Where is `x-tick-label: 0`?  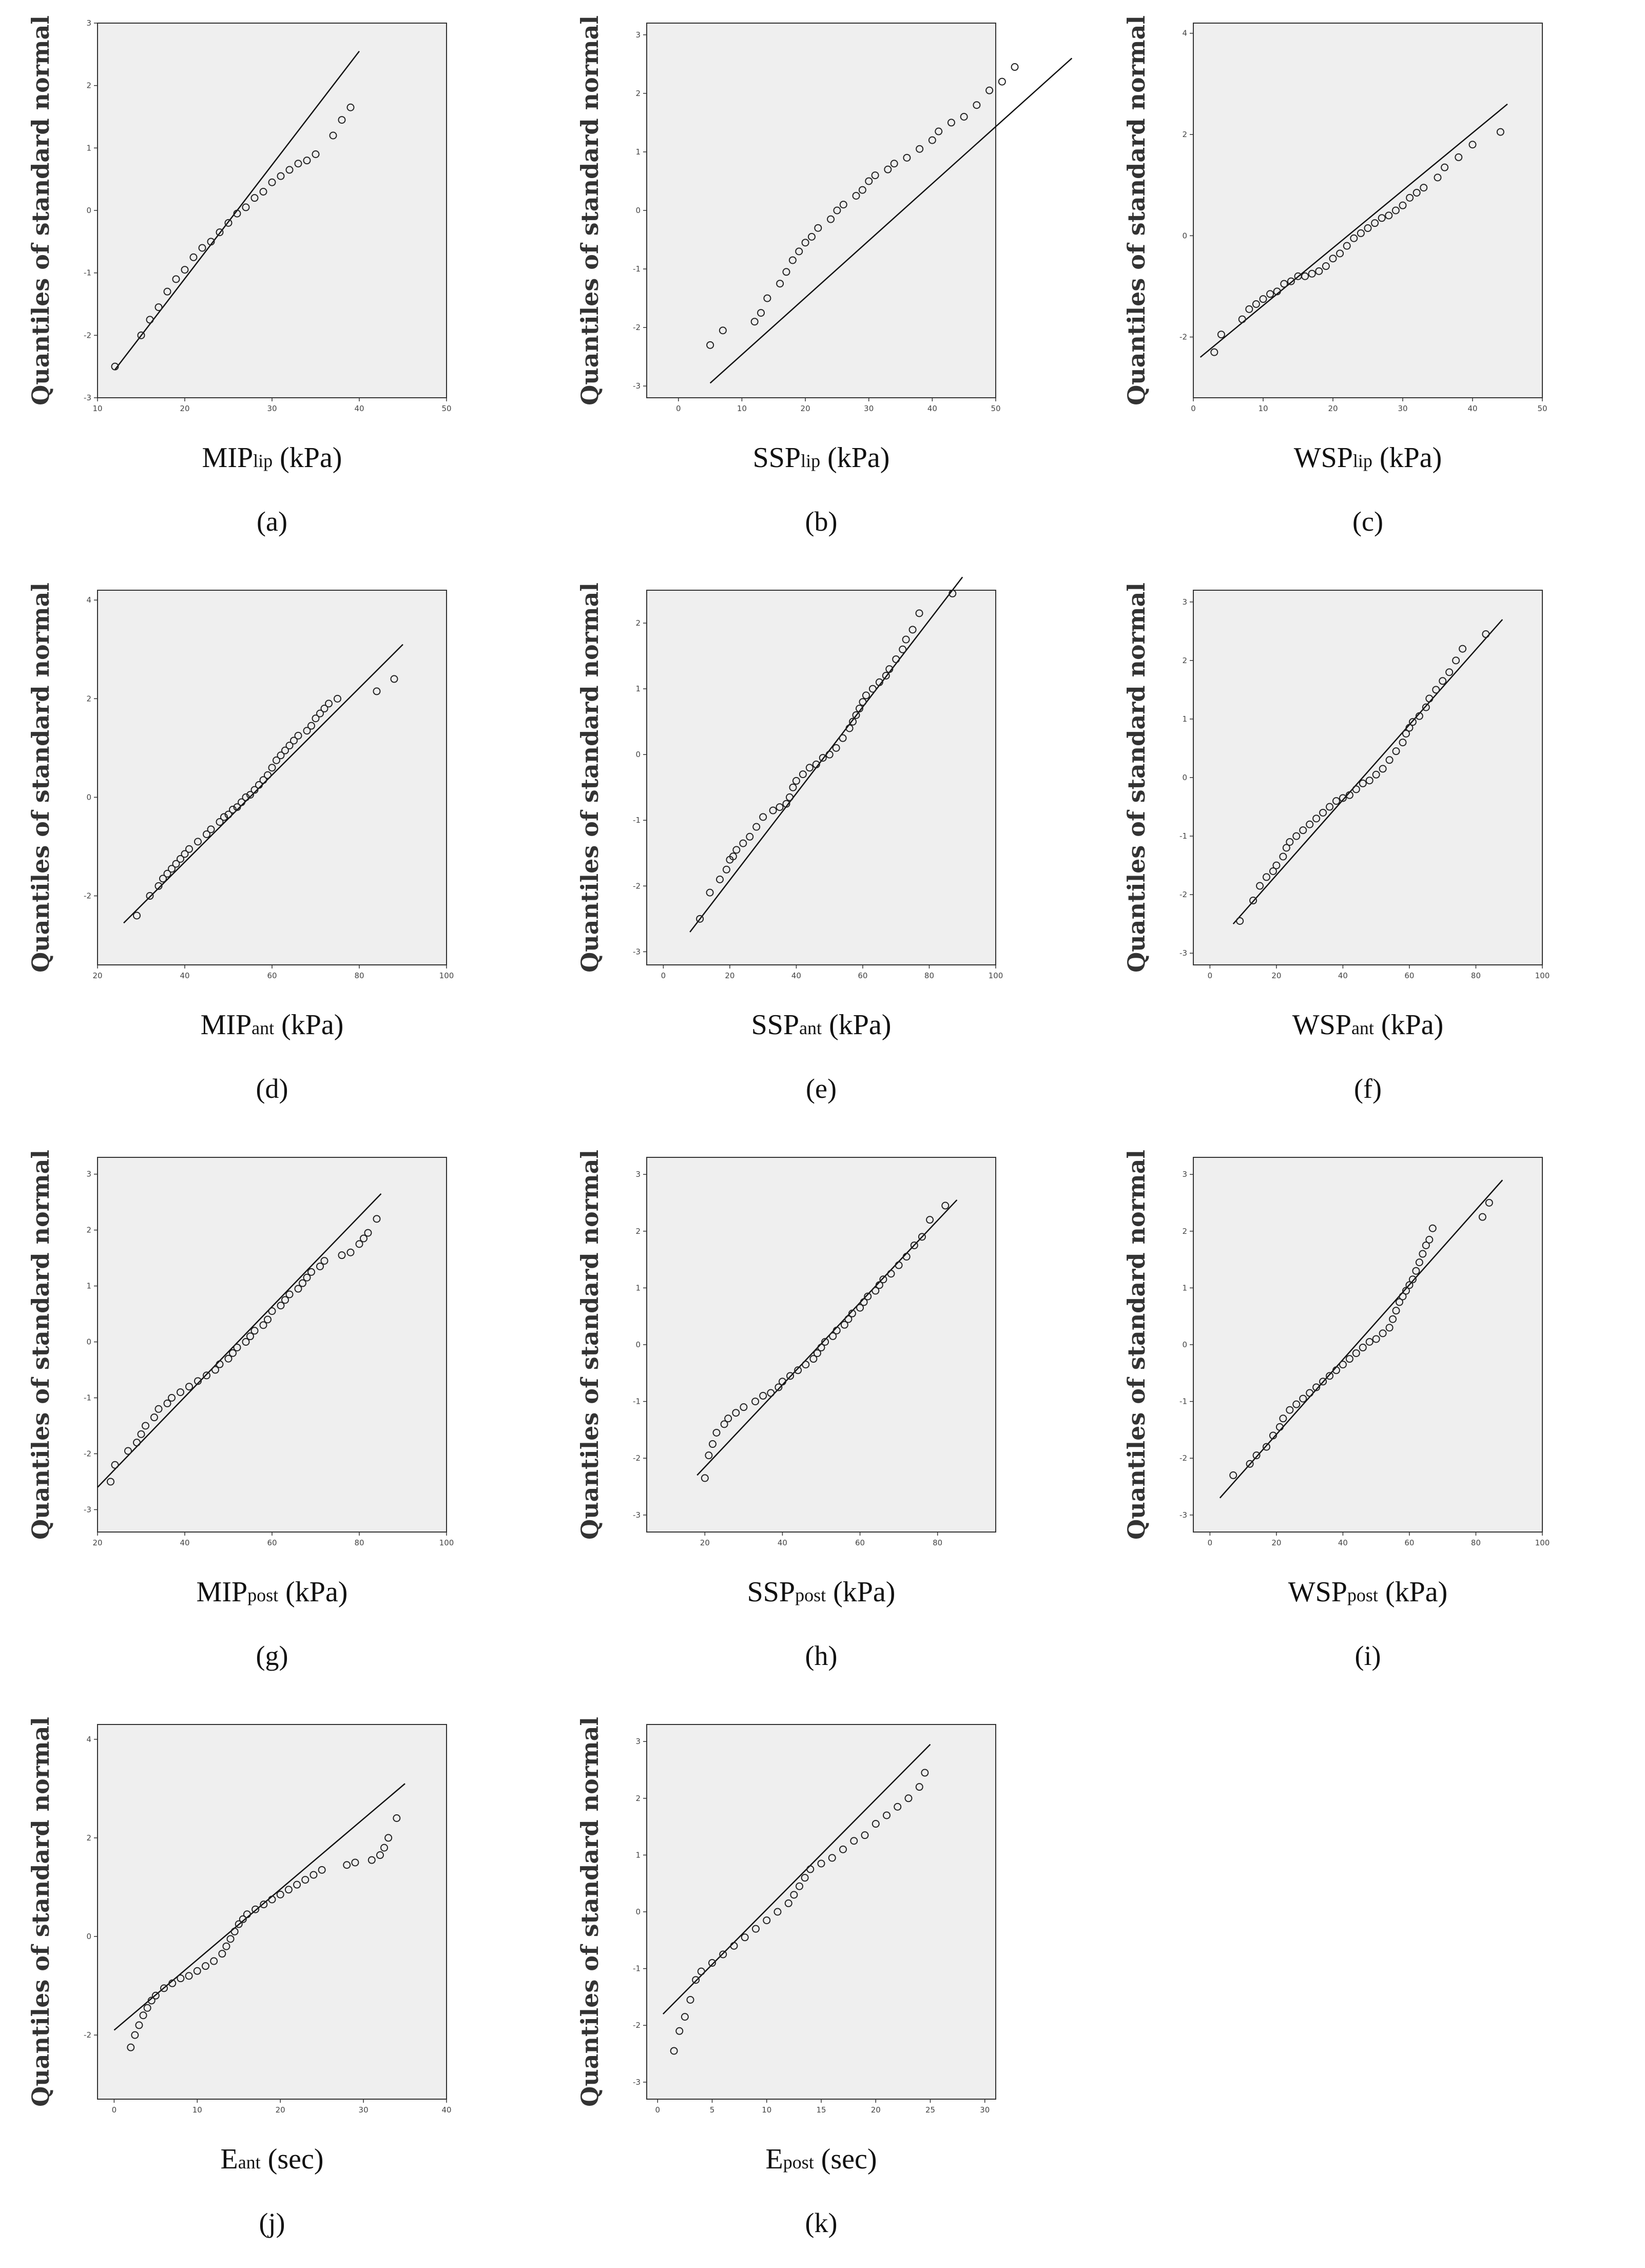
x-tick-label: 0 is located at coordinates (678, 408).